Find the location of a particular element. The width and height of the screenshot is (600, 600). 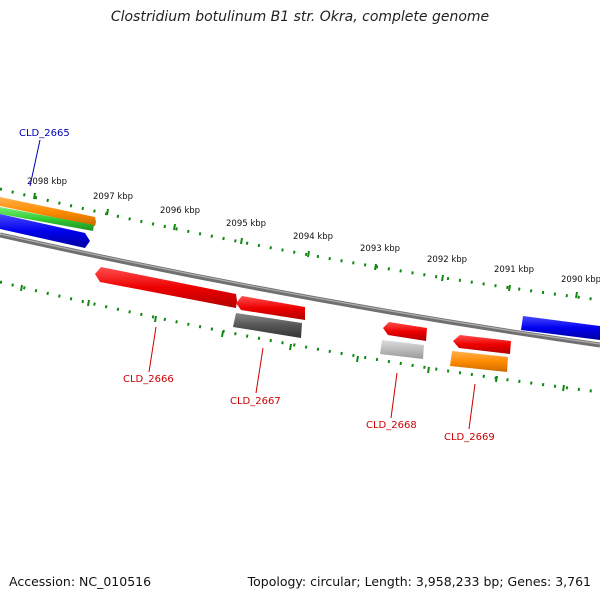

gene-label-cld-2669: CLD_2669 is located at coordinates (469, 437).